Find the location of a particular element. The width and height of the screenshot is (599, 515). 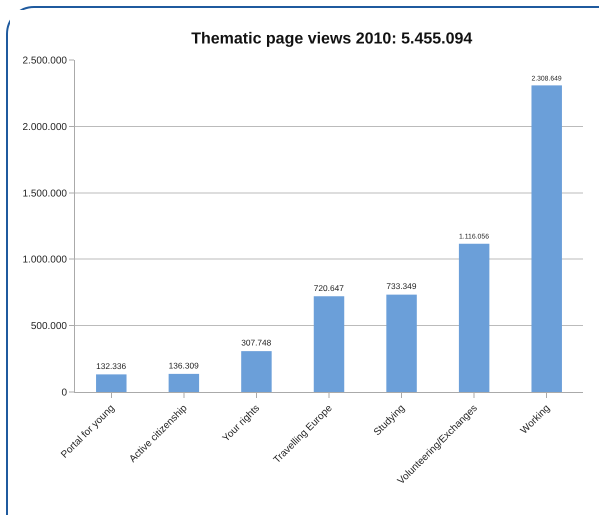

y-tick-label: 1.500.000 is located at coordinates (45, 194).